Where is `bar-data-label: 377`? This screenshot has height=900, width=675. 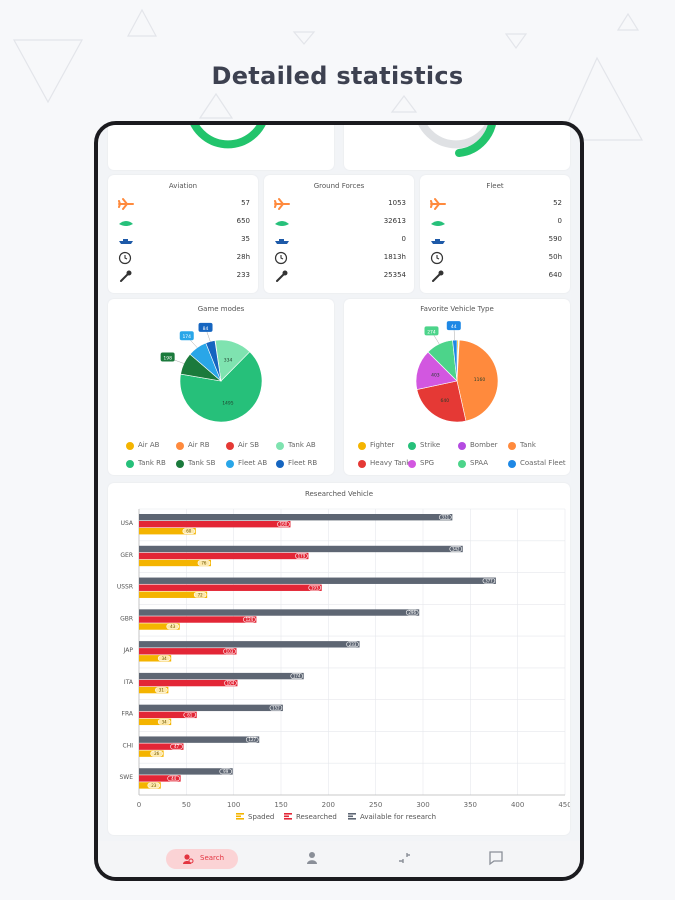 bar-data-label: 377 is located at coordinates (489, 580).